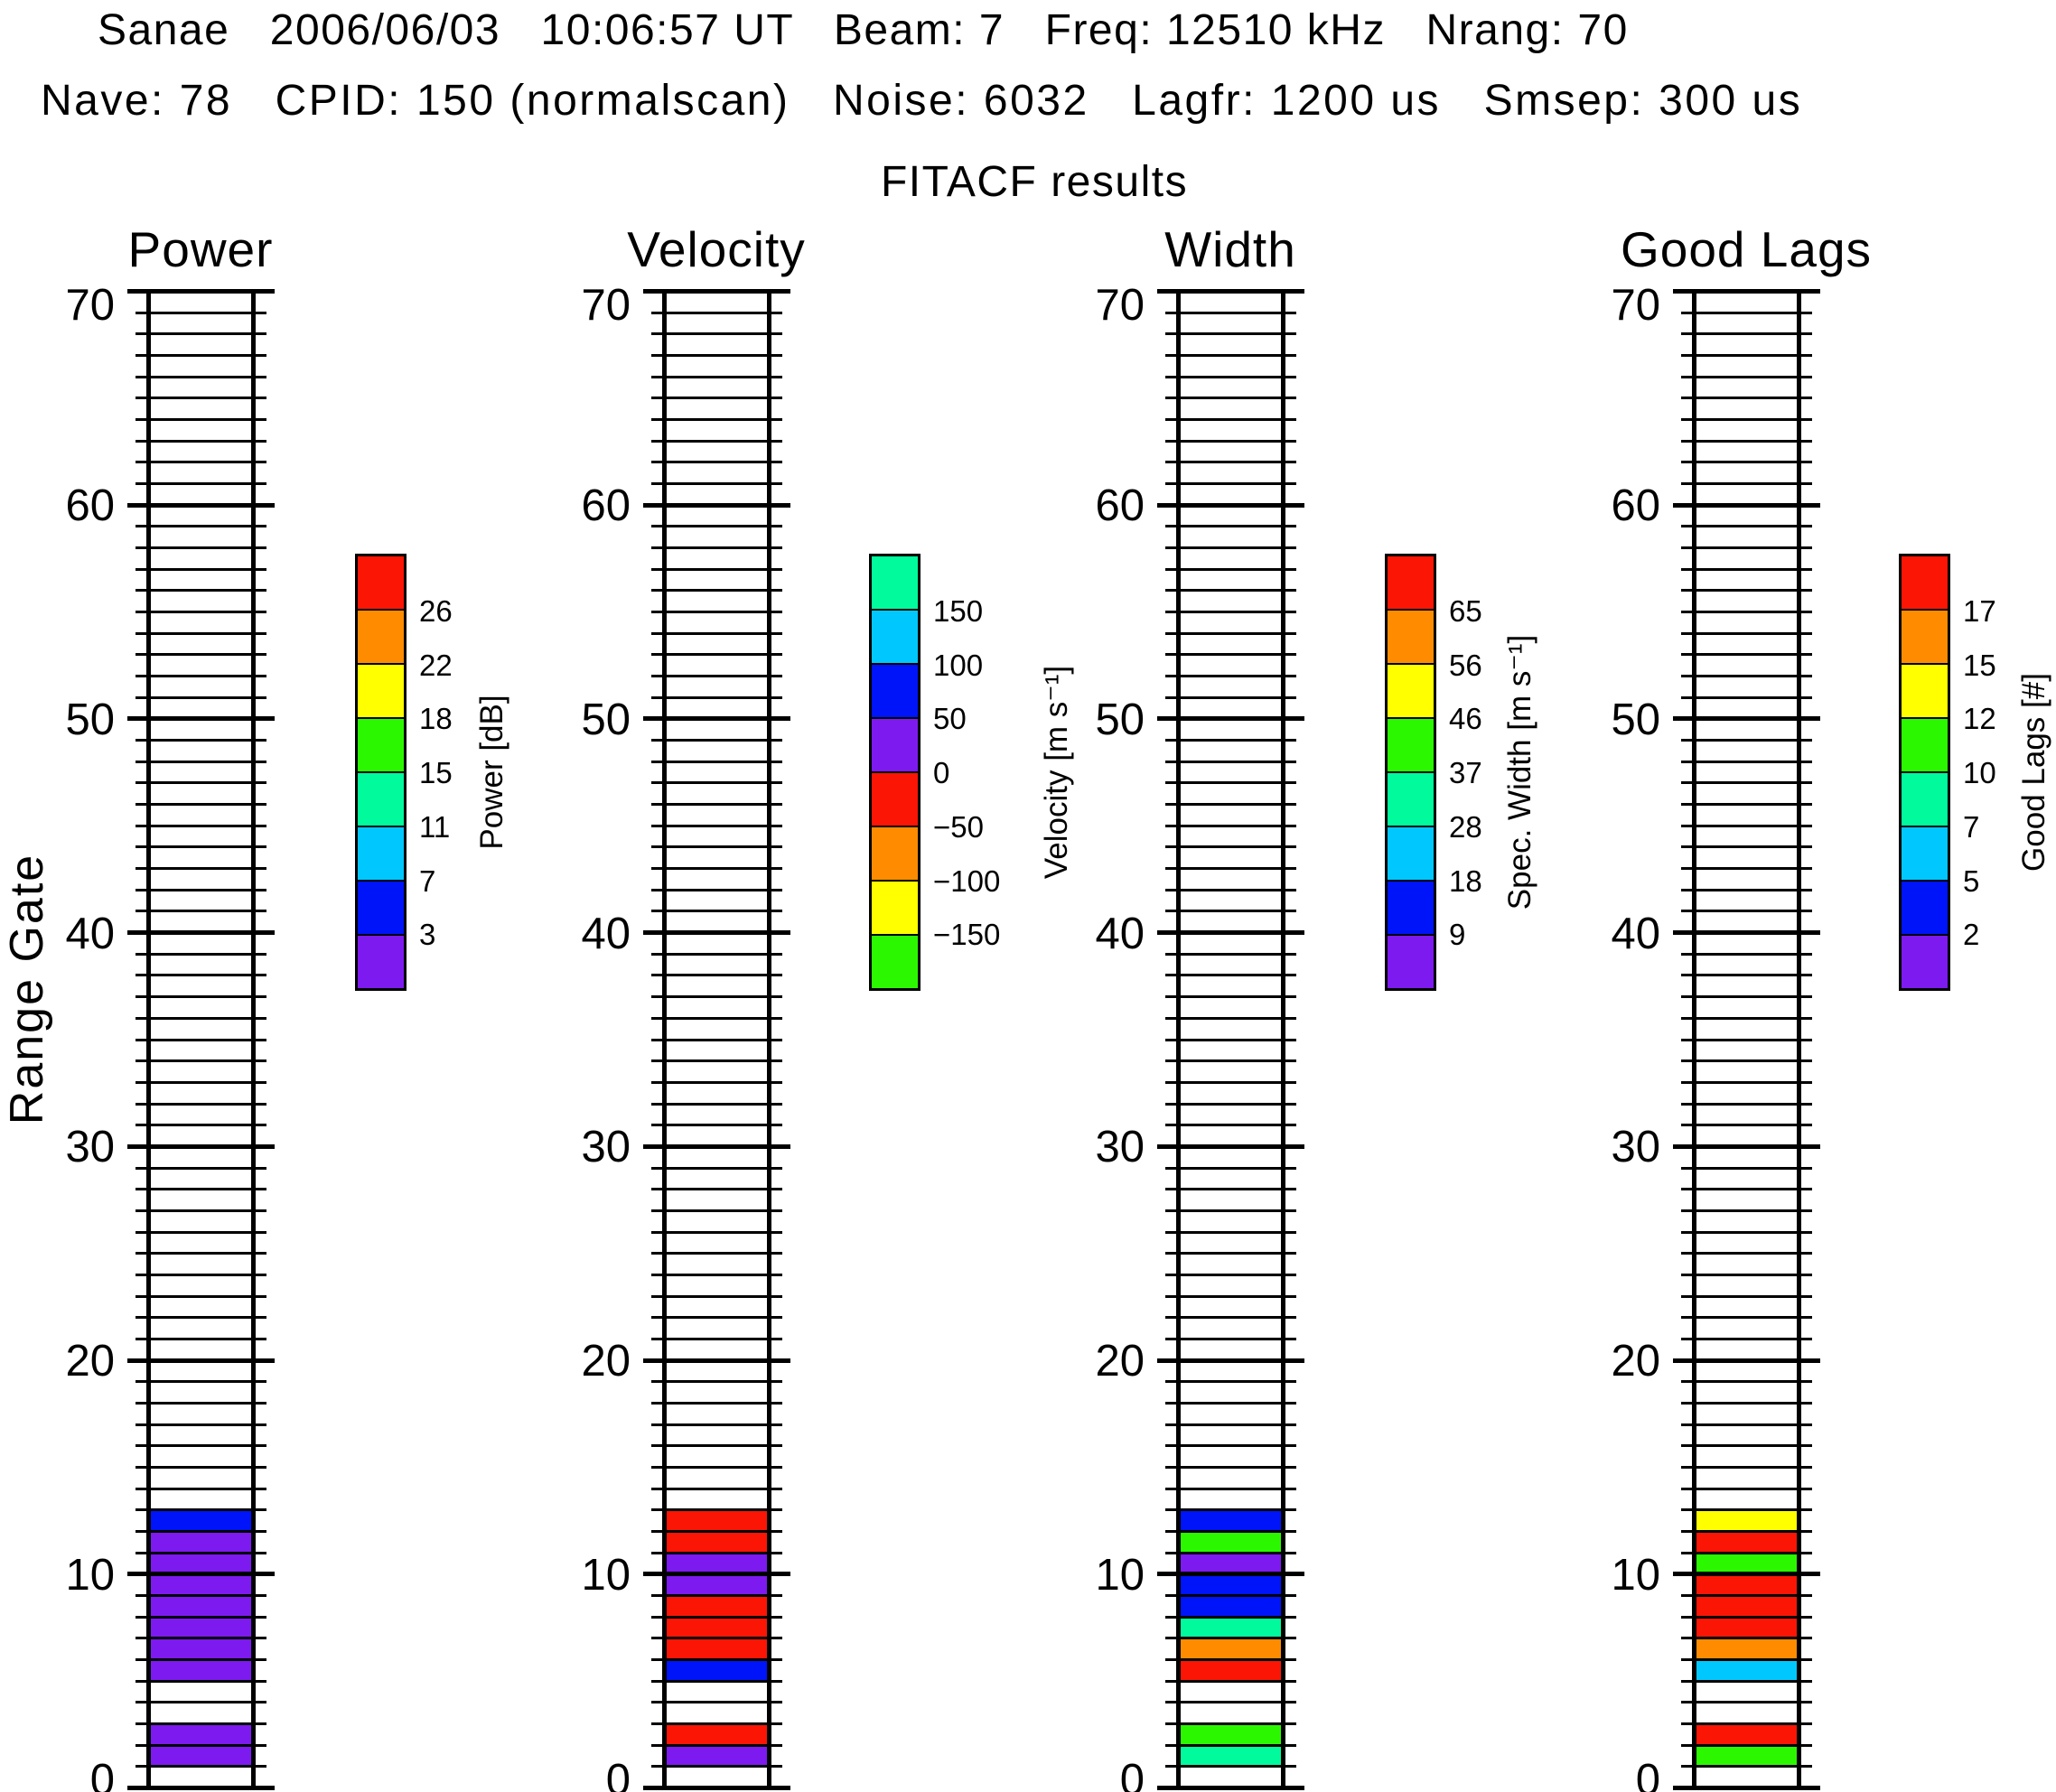 The image size is (2056, 1792). I want to click on colorbar-segment-red, so click(381, 582).